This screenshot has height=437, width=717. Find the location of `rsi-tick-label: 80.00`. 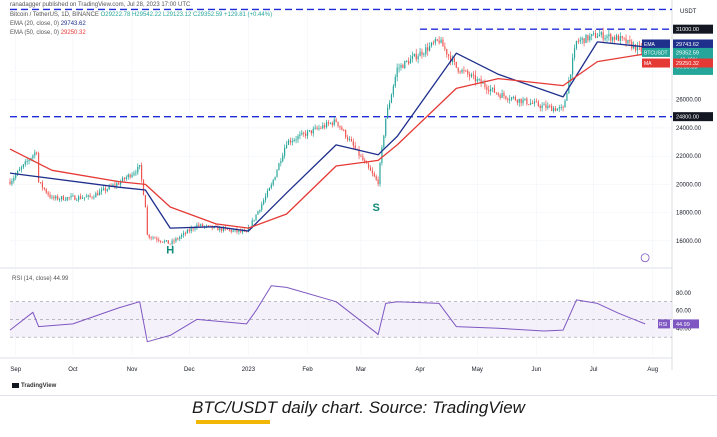

rsi-tick-label: 80.00 is located at coordinates (684, 294).